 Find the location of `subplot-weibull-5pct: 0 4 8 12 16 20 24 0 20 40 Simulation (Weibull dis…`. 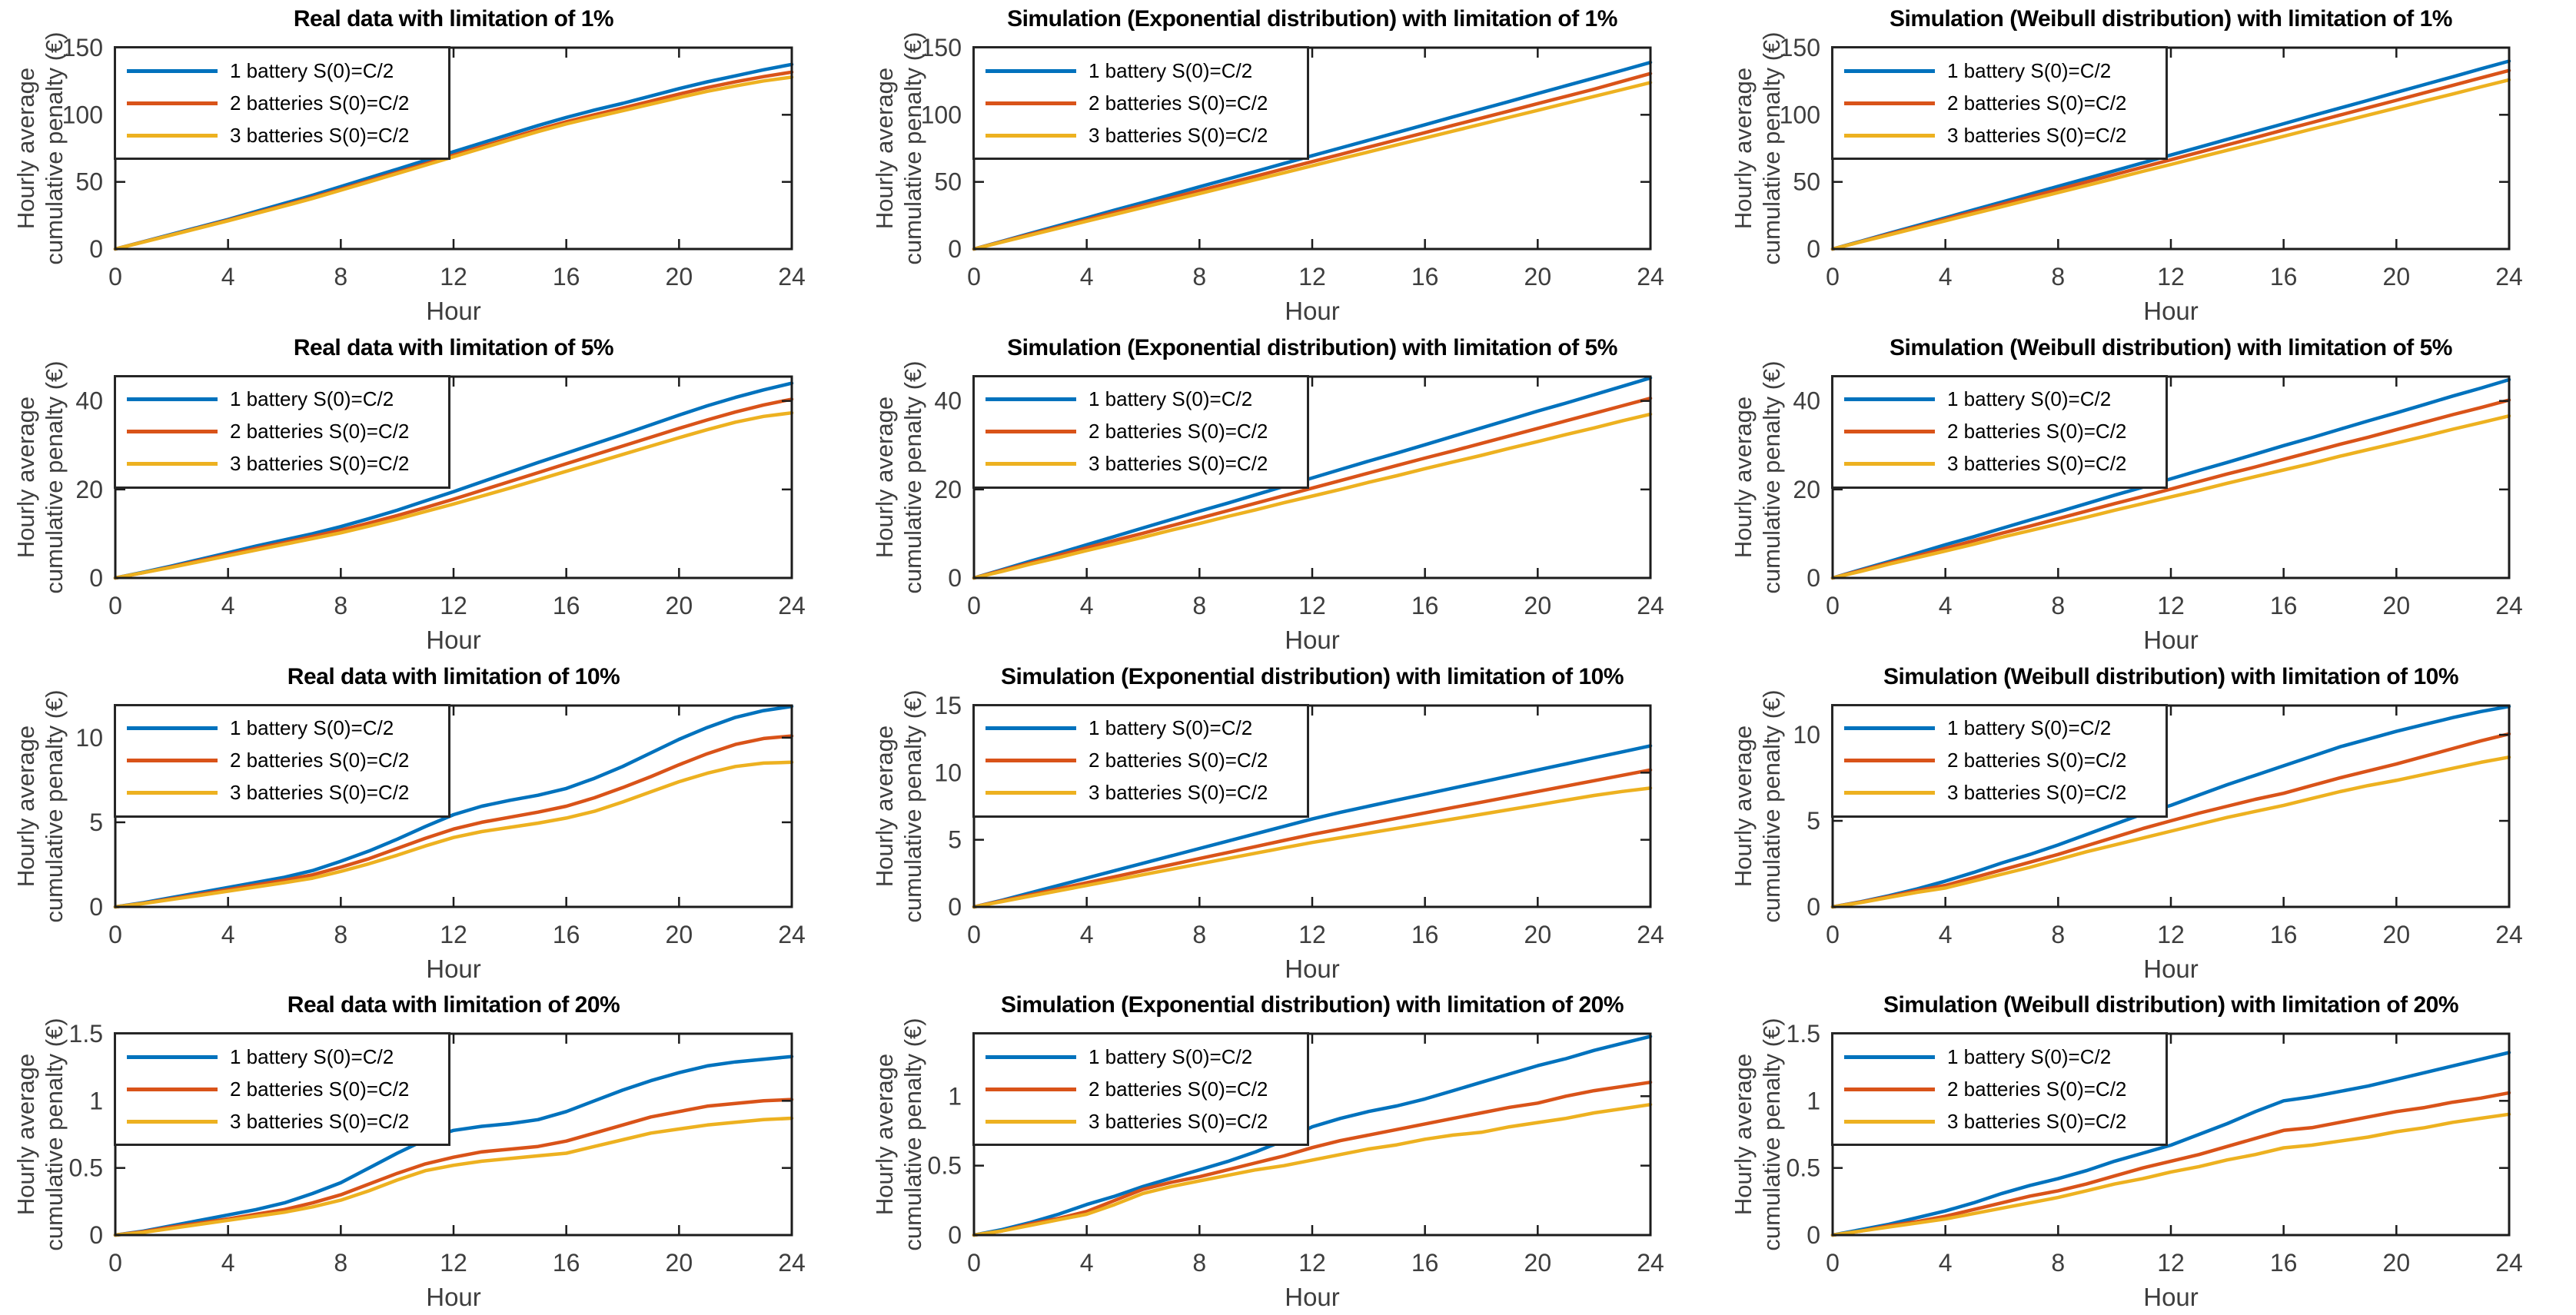

subplot-weibull-5pct: 0 4 8 12 16 20 24 0 20 40 Simulation (Weibull dis… is located at coordinates (2146, 493).